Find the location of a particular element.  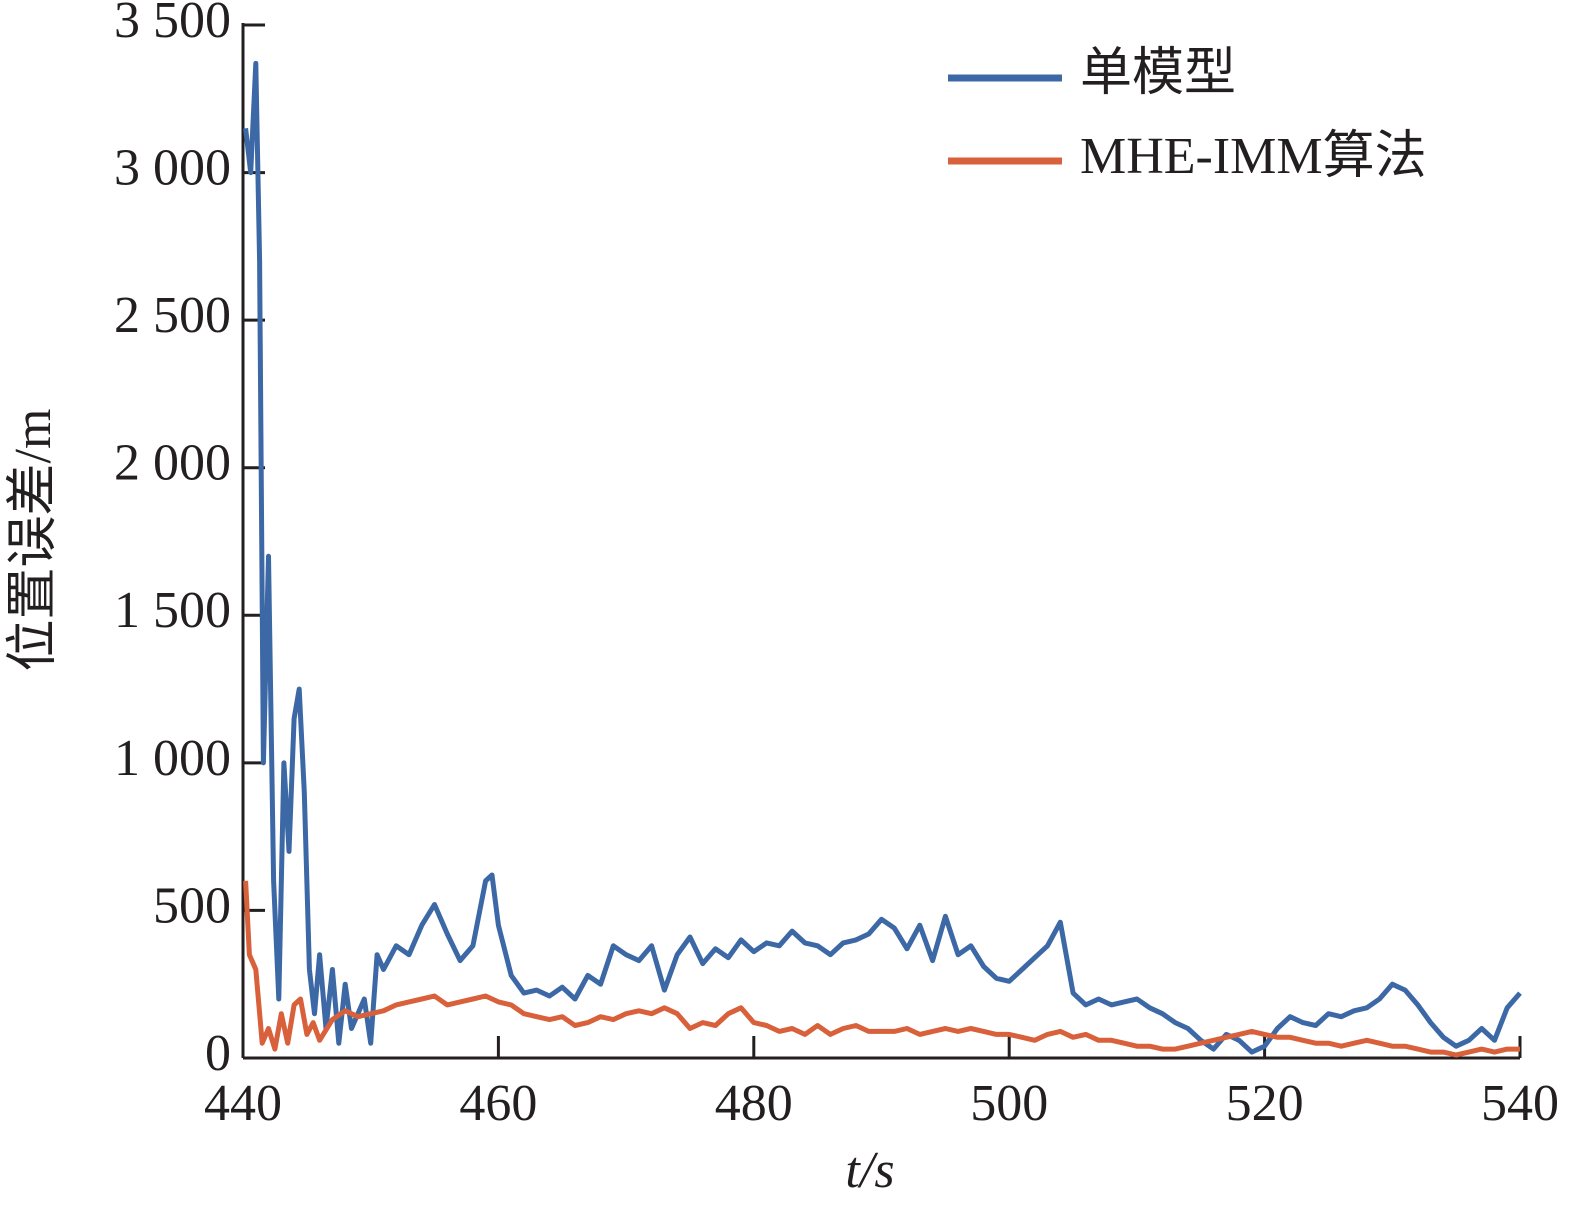

y-tick-label: 2 000 is located at coordinates (172, 463).